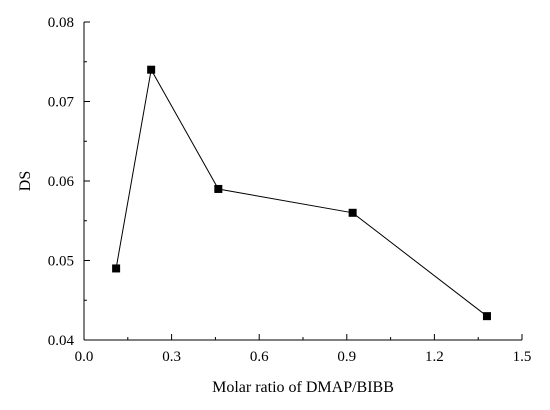 This screenshot has height=410, width=550. I want to click on x-tick-label: 1.2, so click(434, 357).